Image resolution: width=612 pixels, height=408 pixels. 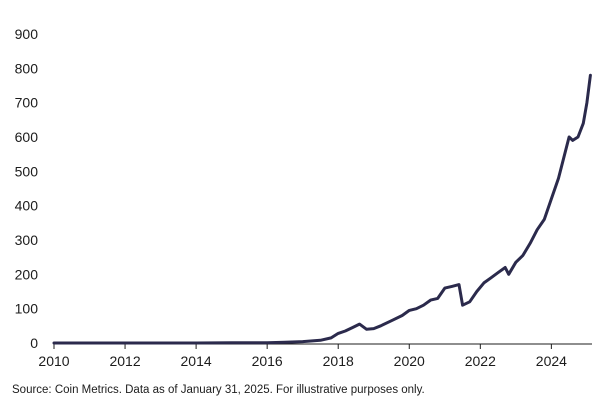 What do you see at coordinates (27, 206) in the screenshot?
I see `y-tick-label: 400` at bounding box center [27, 206].